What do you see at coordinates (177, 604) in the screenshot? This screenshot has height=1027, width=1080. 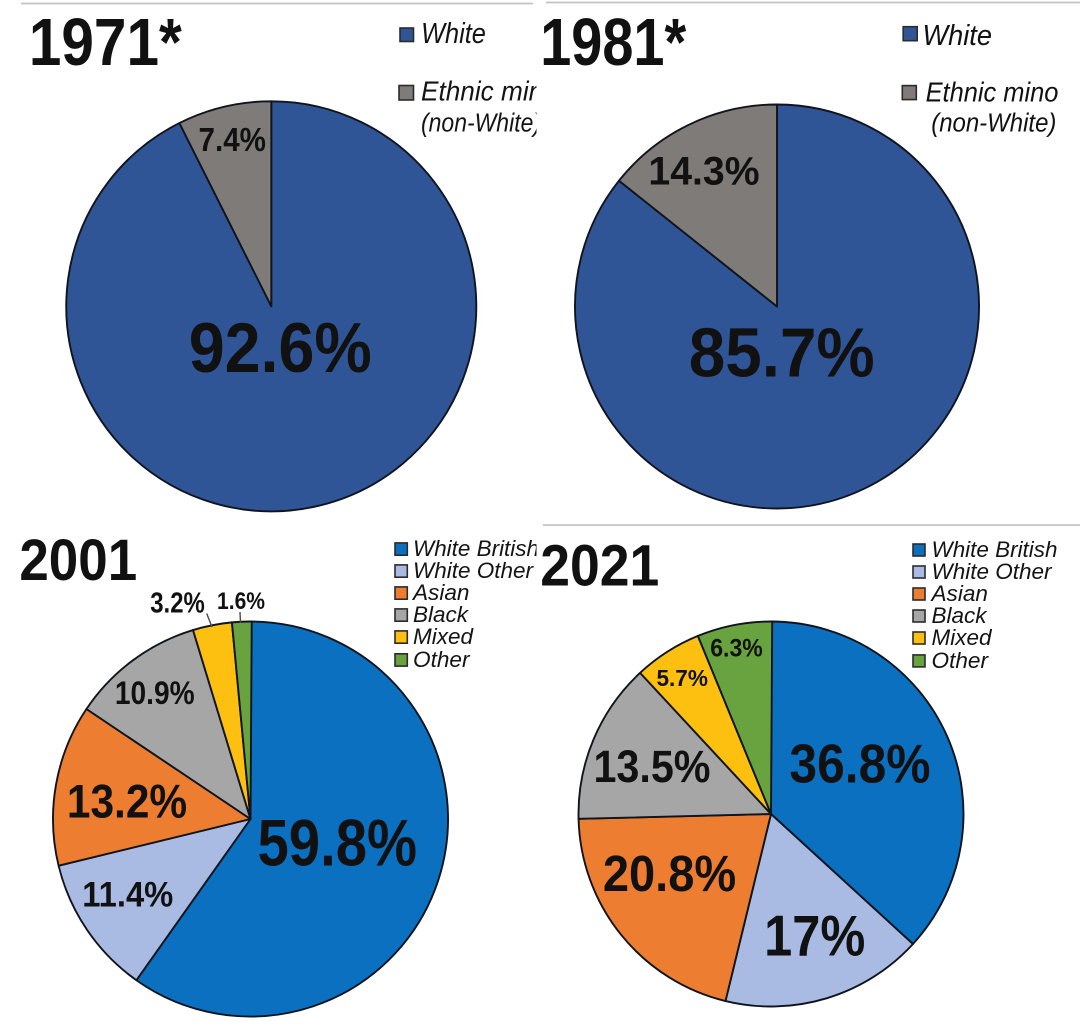 I see `svg-text: 3.2%` at bounding box center [177, 604].